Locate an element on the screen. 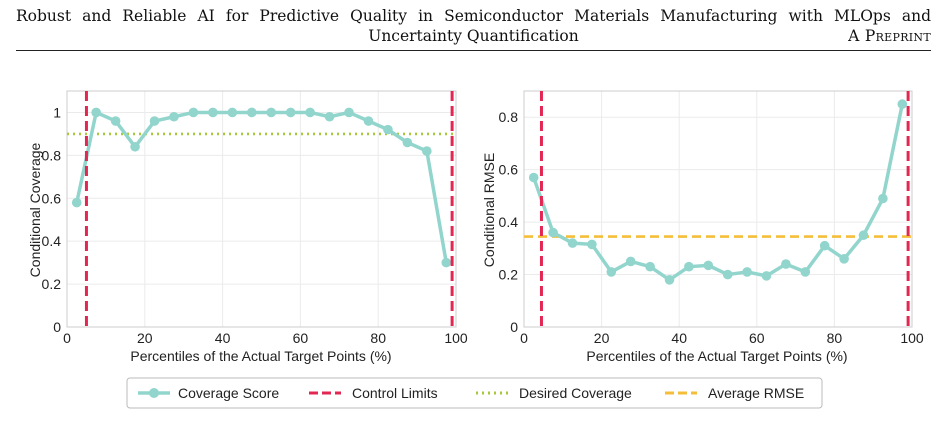 The width and height of the screenshot is (948, 435). chart-left-ylabel: Conditional Coverage is located at coordinates (35, 209).